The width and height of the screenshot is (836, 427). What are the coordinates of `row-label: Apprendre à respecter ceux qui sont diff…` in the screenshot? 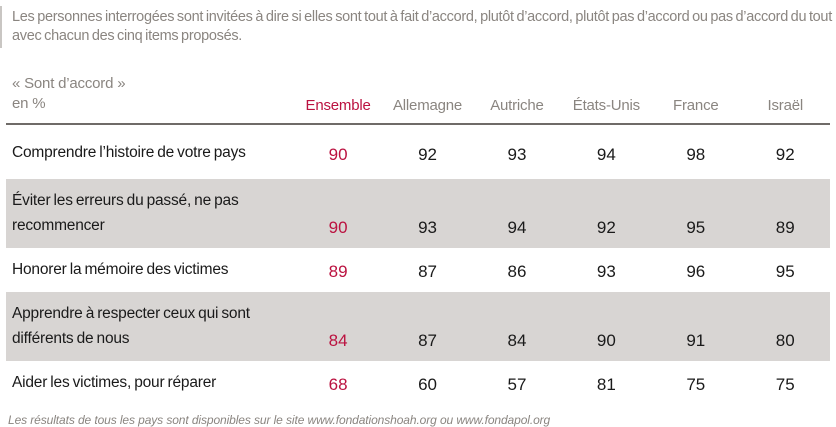 It's located at (131, 326).